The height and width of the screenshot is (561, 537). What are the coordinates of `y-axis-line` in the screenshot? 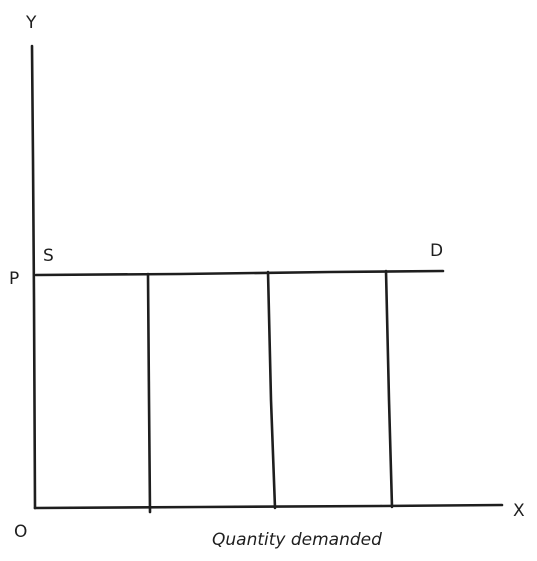 It's located at (33, 277).